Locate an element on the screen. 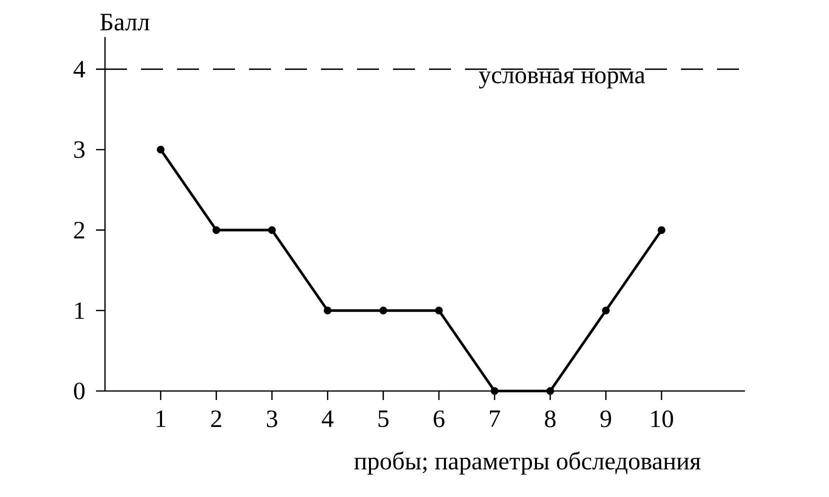 Image resolution: width=829 pixels, height=497 pixels. x-tick-label: 6 is located at coordinates (439, 419).